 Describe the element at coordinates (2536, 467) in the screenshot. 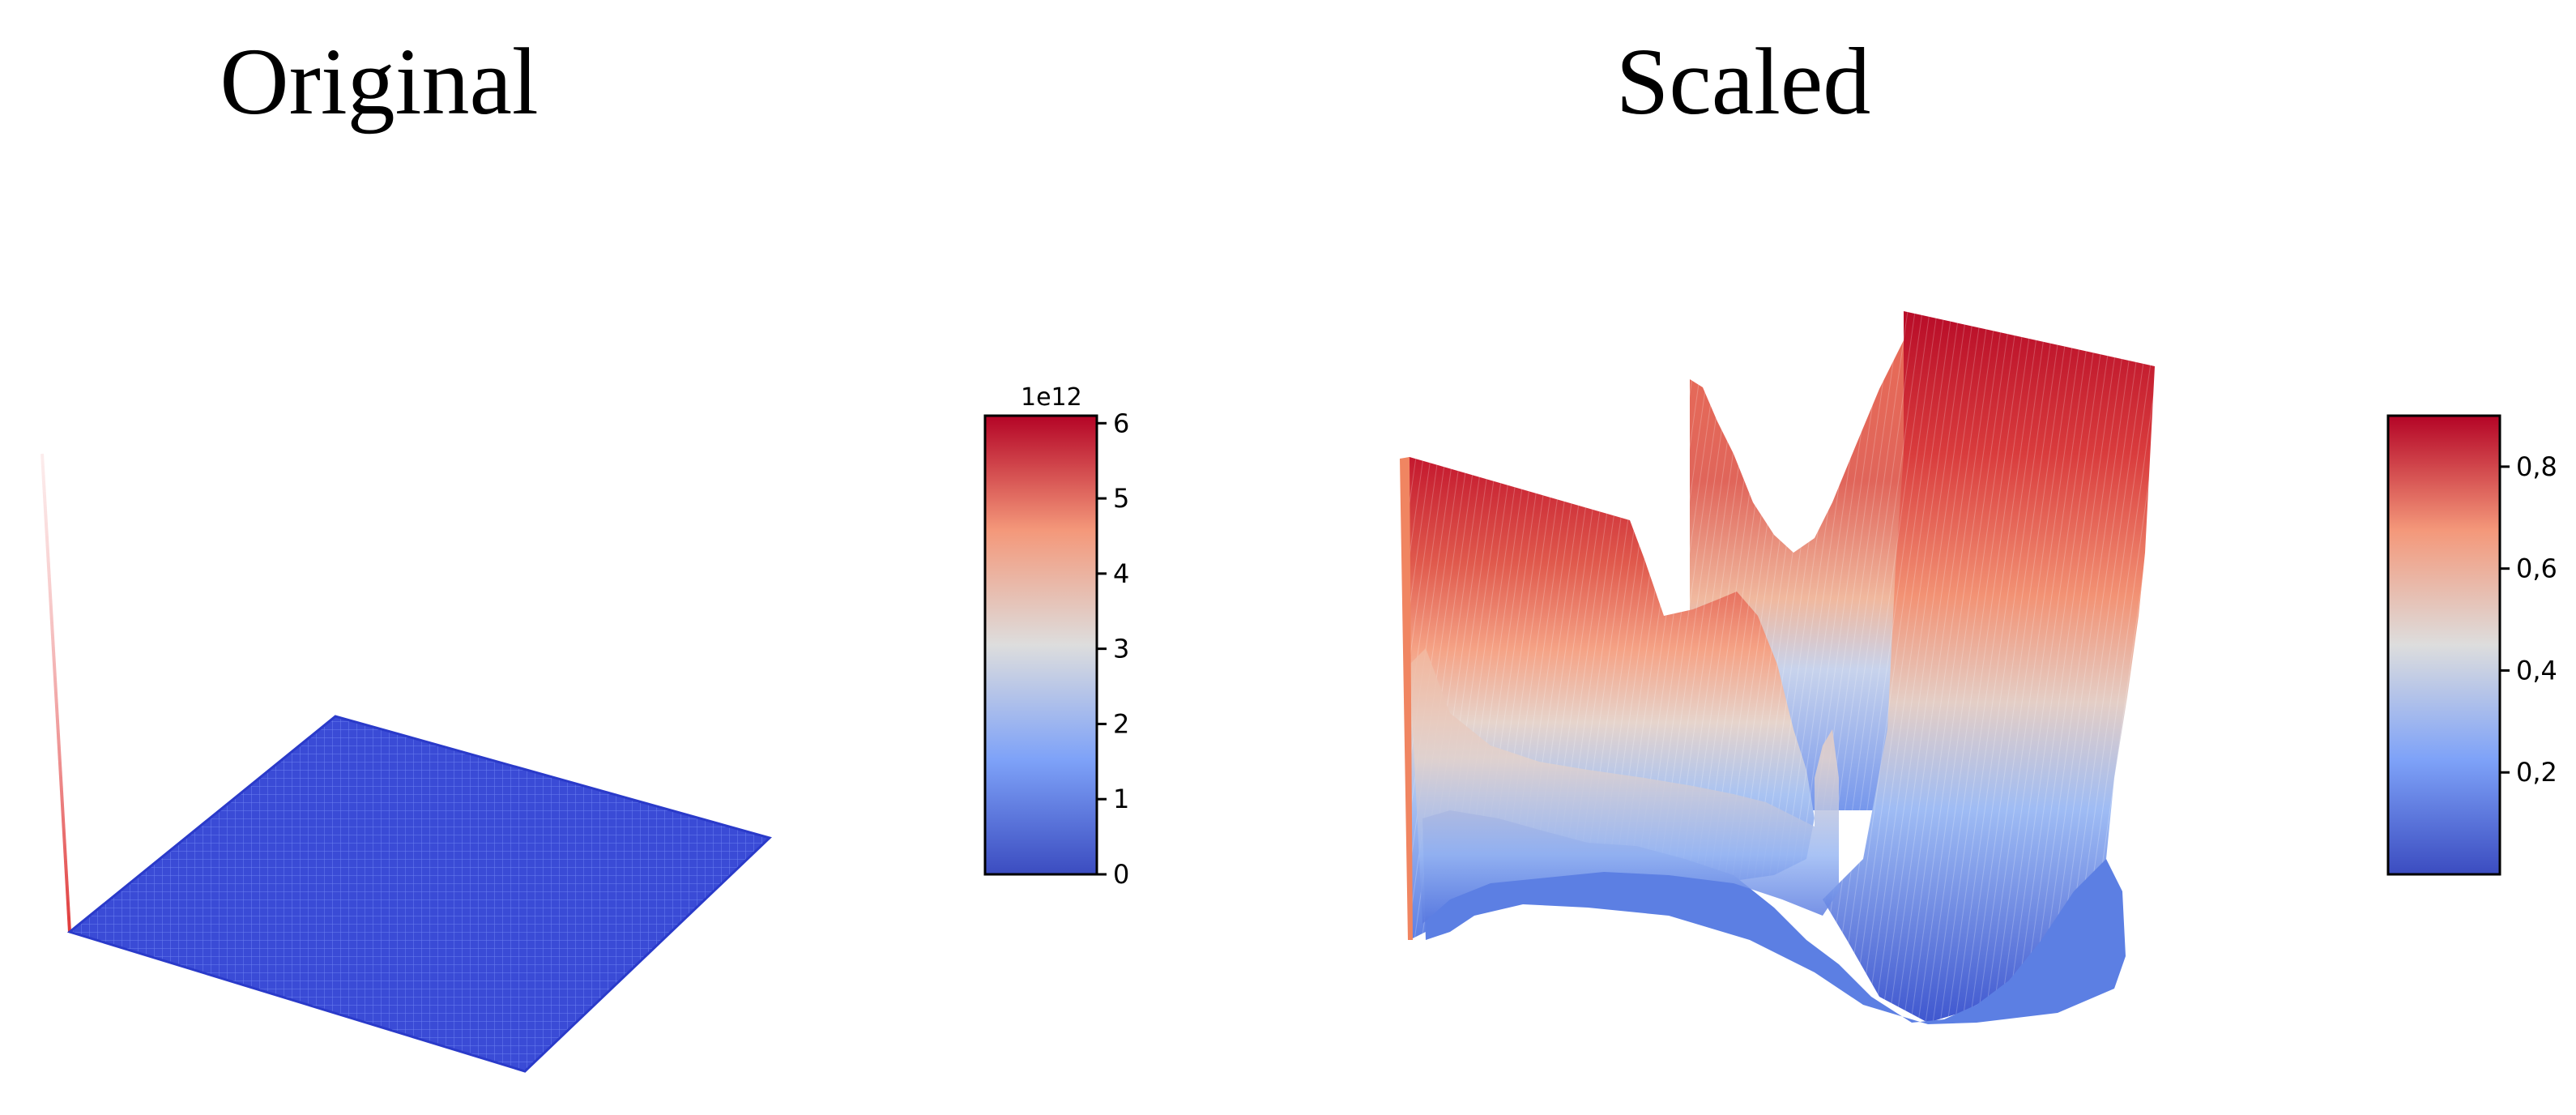

I see `colorbar-tick-label: 0,8` at that location.